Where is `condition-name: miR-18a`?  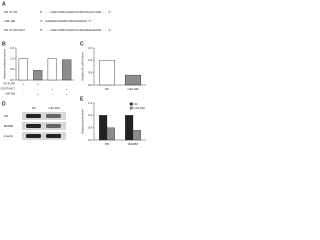
condition-name: miR-18a is located at coordinates (10, 94).